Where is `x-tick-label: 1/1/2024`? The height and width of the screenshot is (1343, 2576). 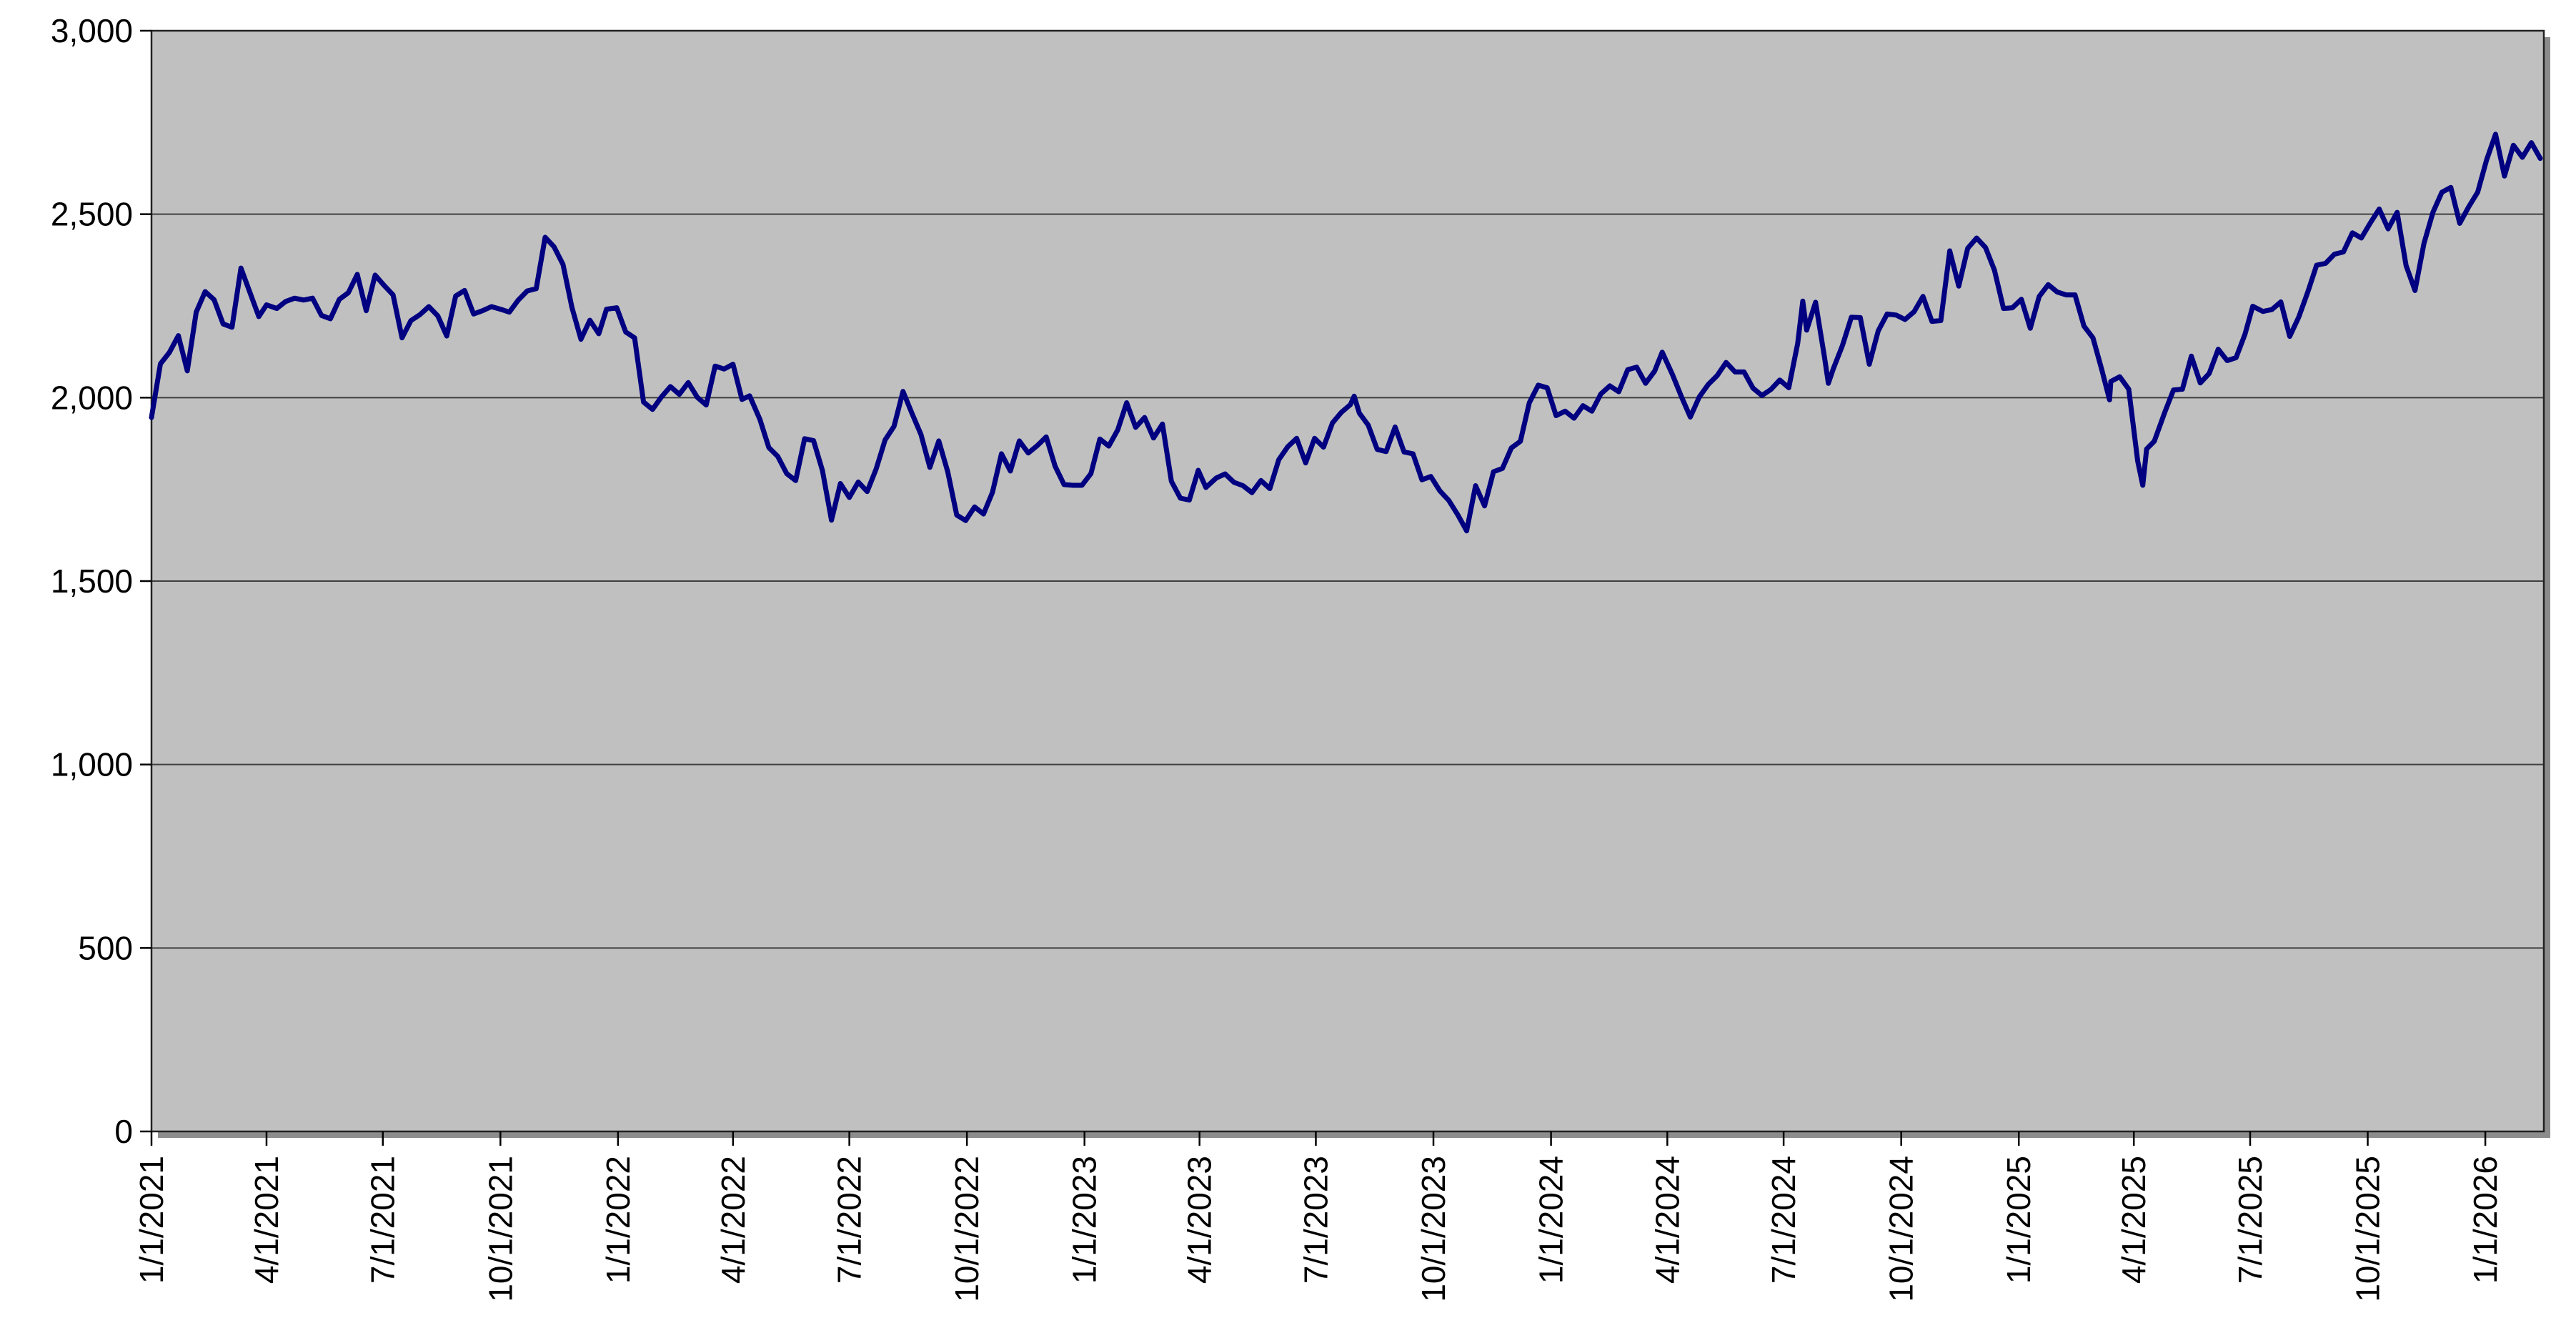 x-tick-label: 1/1/2024 is located at coordinates (1551, 1220).